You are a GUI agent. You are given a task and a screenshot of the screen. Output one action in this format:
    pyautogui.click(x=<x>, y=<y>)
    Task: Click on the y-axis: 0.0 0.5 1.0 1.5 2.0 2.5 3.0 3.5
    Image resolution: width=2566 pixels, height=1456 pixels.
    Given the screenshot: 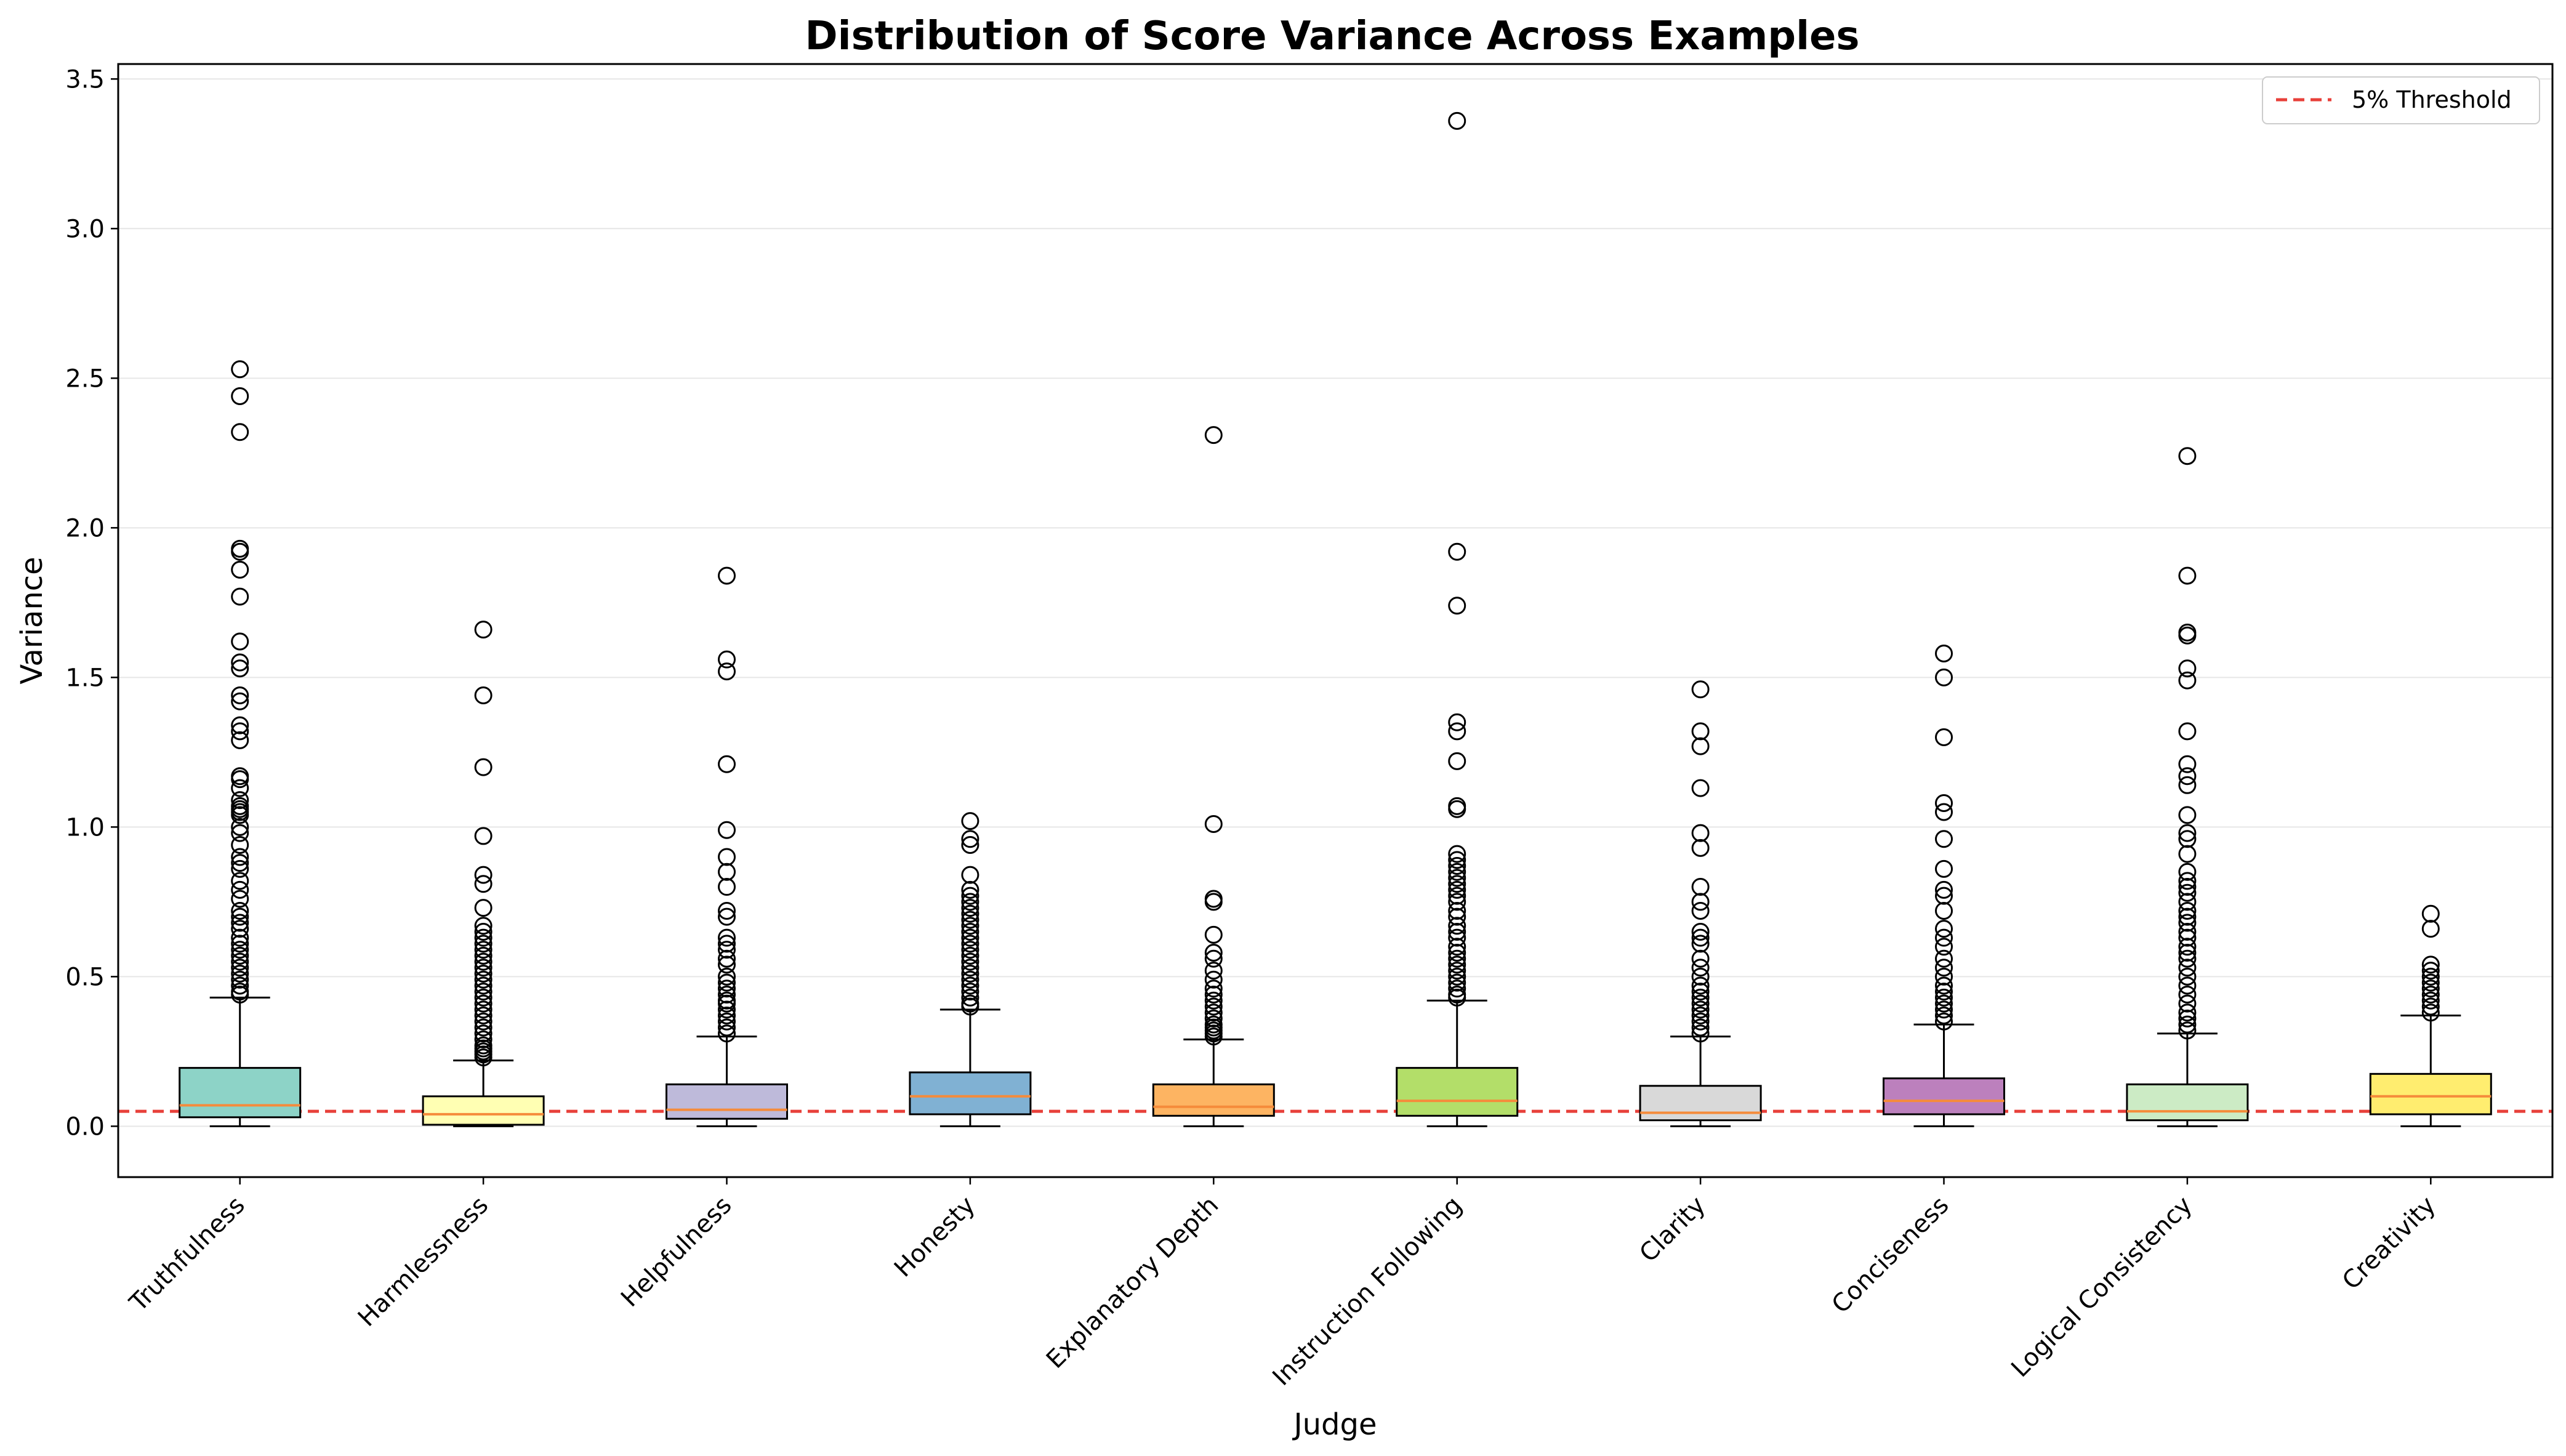 What is the action you would take?
    pyautogui.click(x=91, y=603)
    